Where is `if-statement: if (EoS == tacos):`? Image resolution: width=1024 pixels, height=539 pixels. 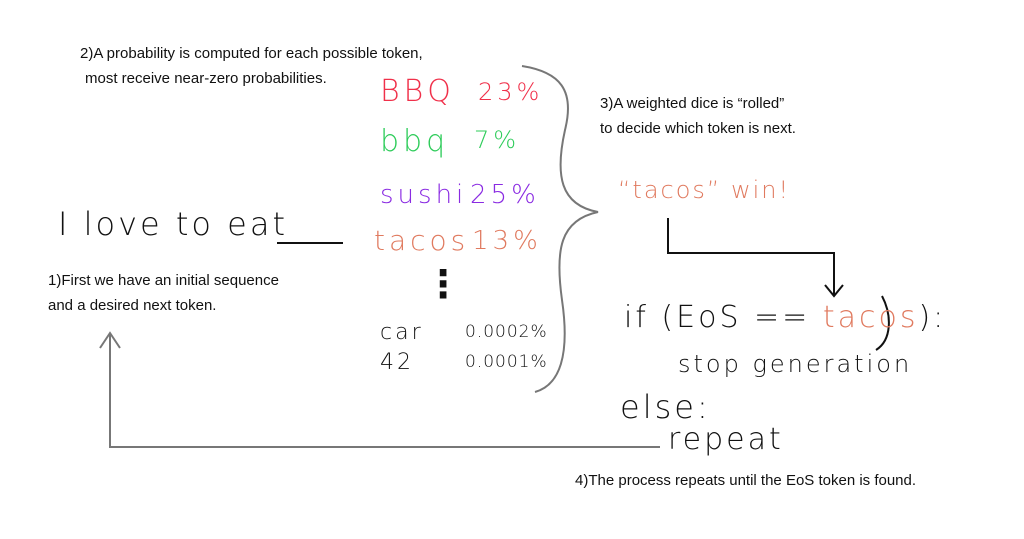 if-statement: if (EoS == tacos): is located at coordinates (785, 317).